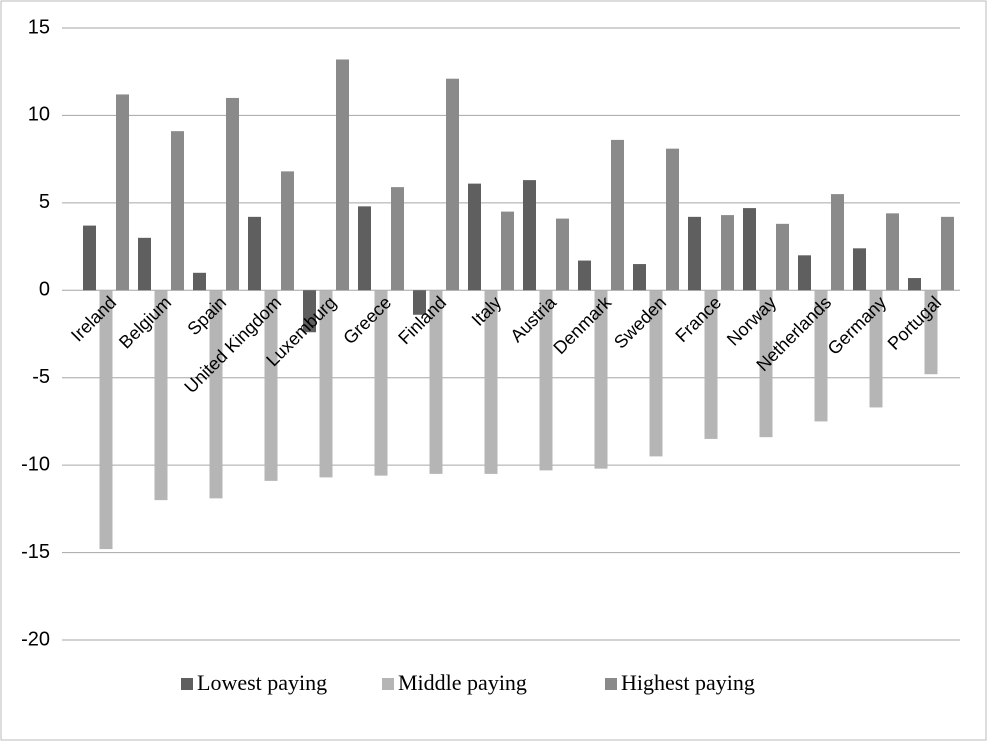 The width and height of the screenshot is (988, 742). I want to click on legend-label: Middle paying, so click(462, 682).